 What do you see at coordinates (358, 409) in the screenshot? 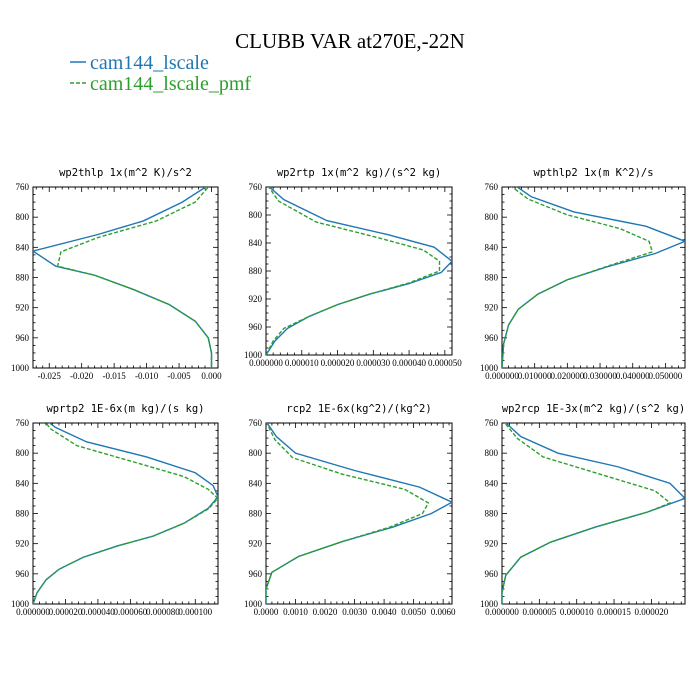
I see `subplot-title: rcp2 1E-6x(kg^2)/(kg^2)` at bounding box center [358, 409].